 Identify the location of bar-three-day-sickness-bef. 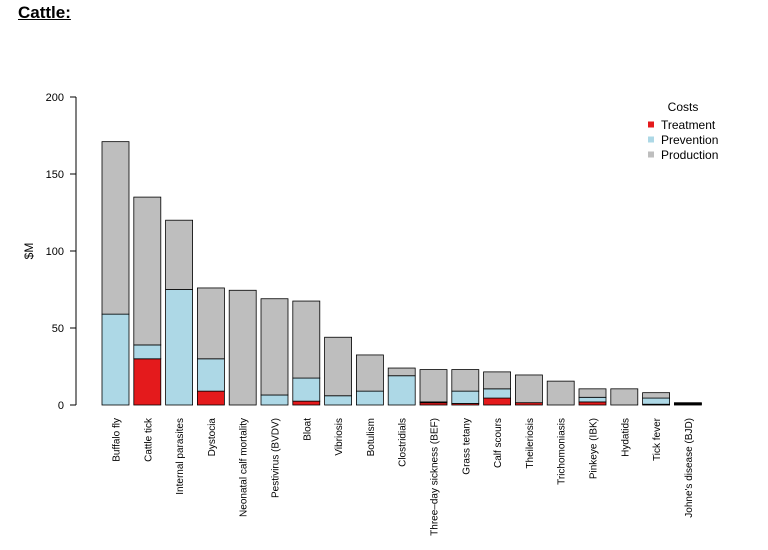
(433, 387).